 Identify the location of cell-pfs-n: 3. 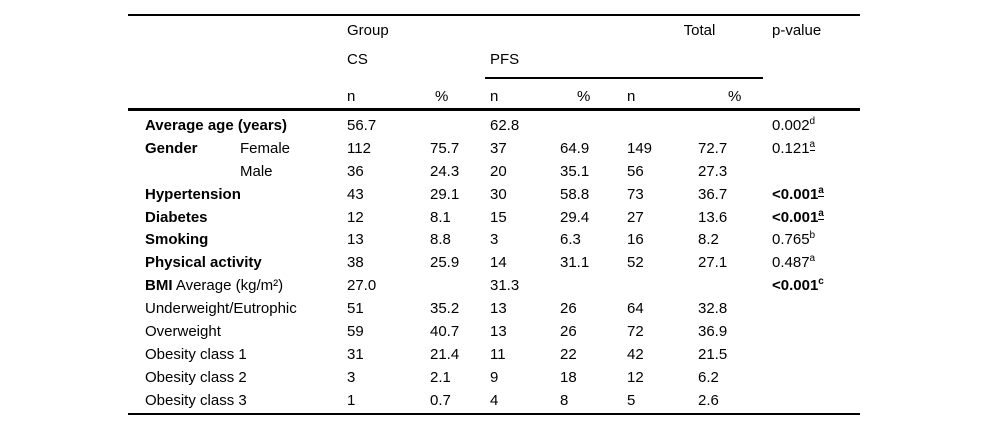
(494, 240).